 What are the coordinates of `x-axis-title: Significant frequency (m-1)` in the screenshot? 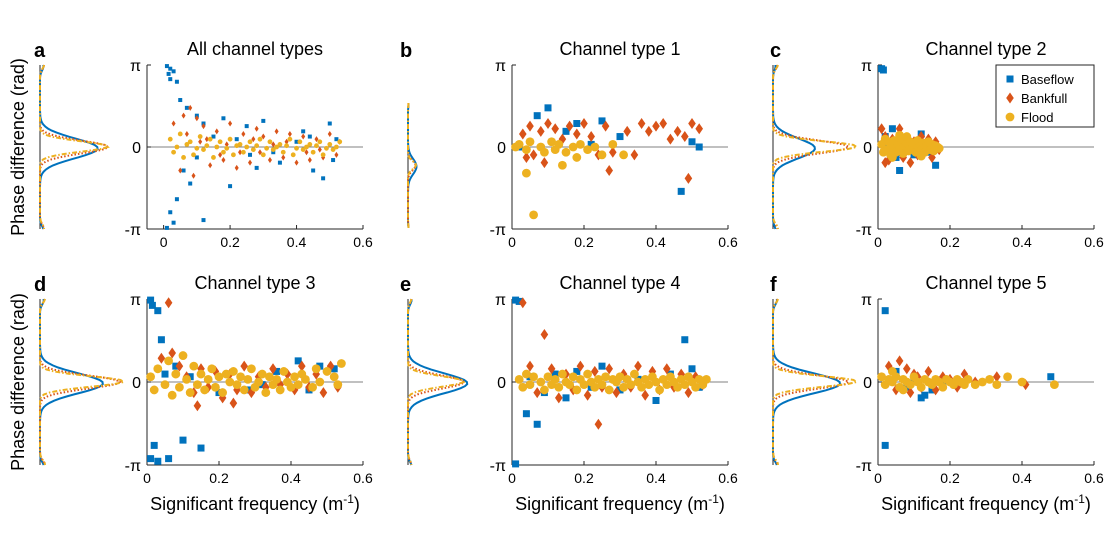 It's located at (620, 503).